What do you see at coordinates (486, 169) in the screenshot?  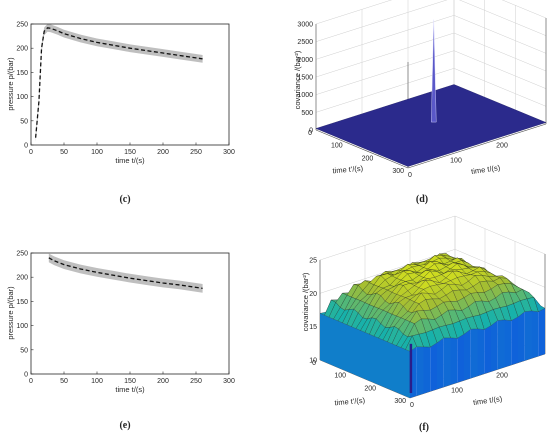 I see `xlabel-d: time t/(s)` at bounding box center [486, 169].